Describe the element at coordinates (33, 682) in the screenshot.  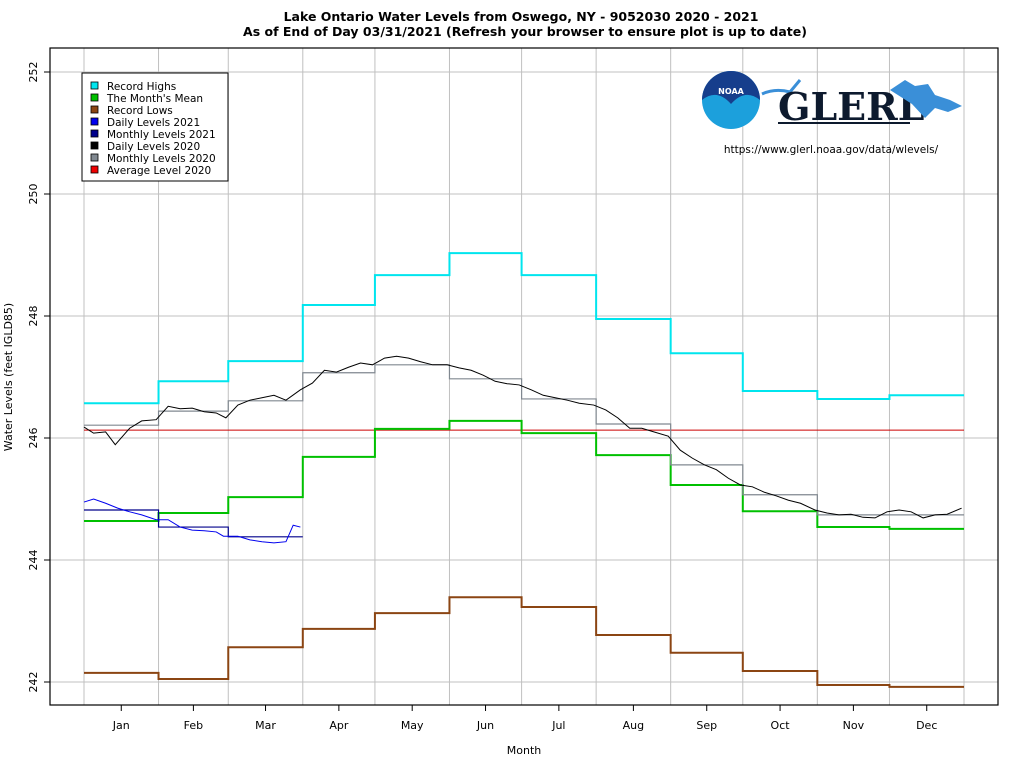
I see `y-tick-label: 242` at that location.